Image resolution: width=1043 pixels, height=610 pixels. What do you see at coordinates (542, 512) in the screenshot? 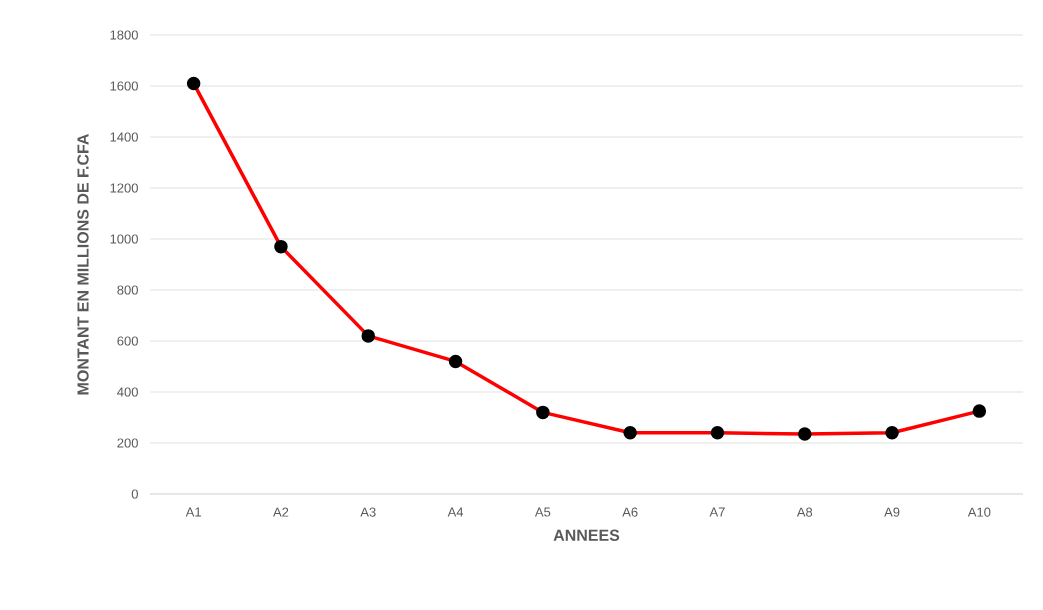
I see `x-tick-label: A5` at bounding box center [542, 512].